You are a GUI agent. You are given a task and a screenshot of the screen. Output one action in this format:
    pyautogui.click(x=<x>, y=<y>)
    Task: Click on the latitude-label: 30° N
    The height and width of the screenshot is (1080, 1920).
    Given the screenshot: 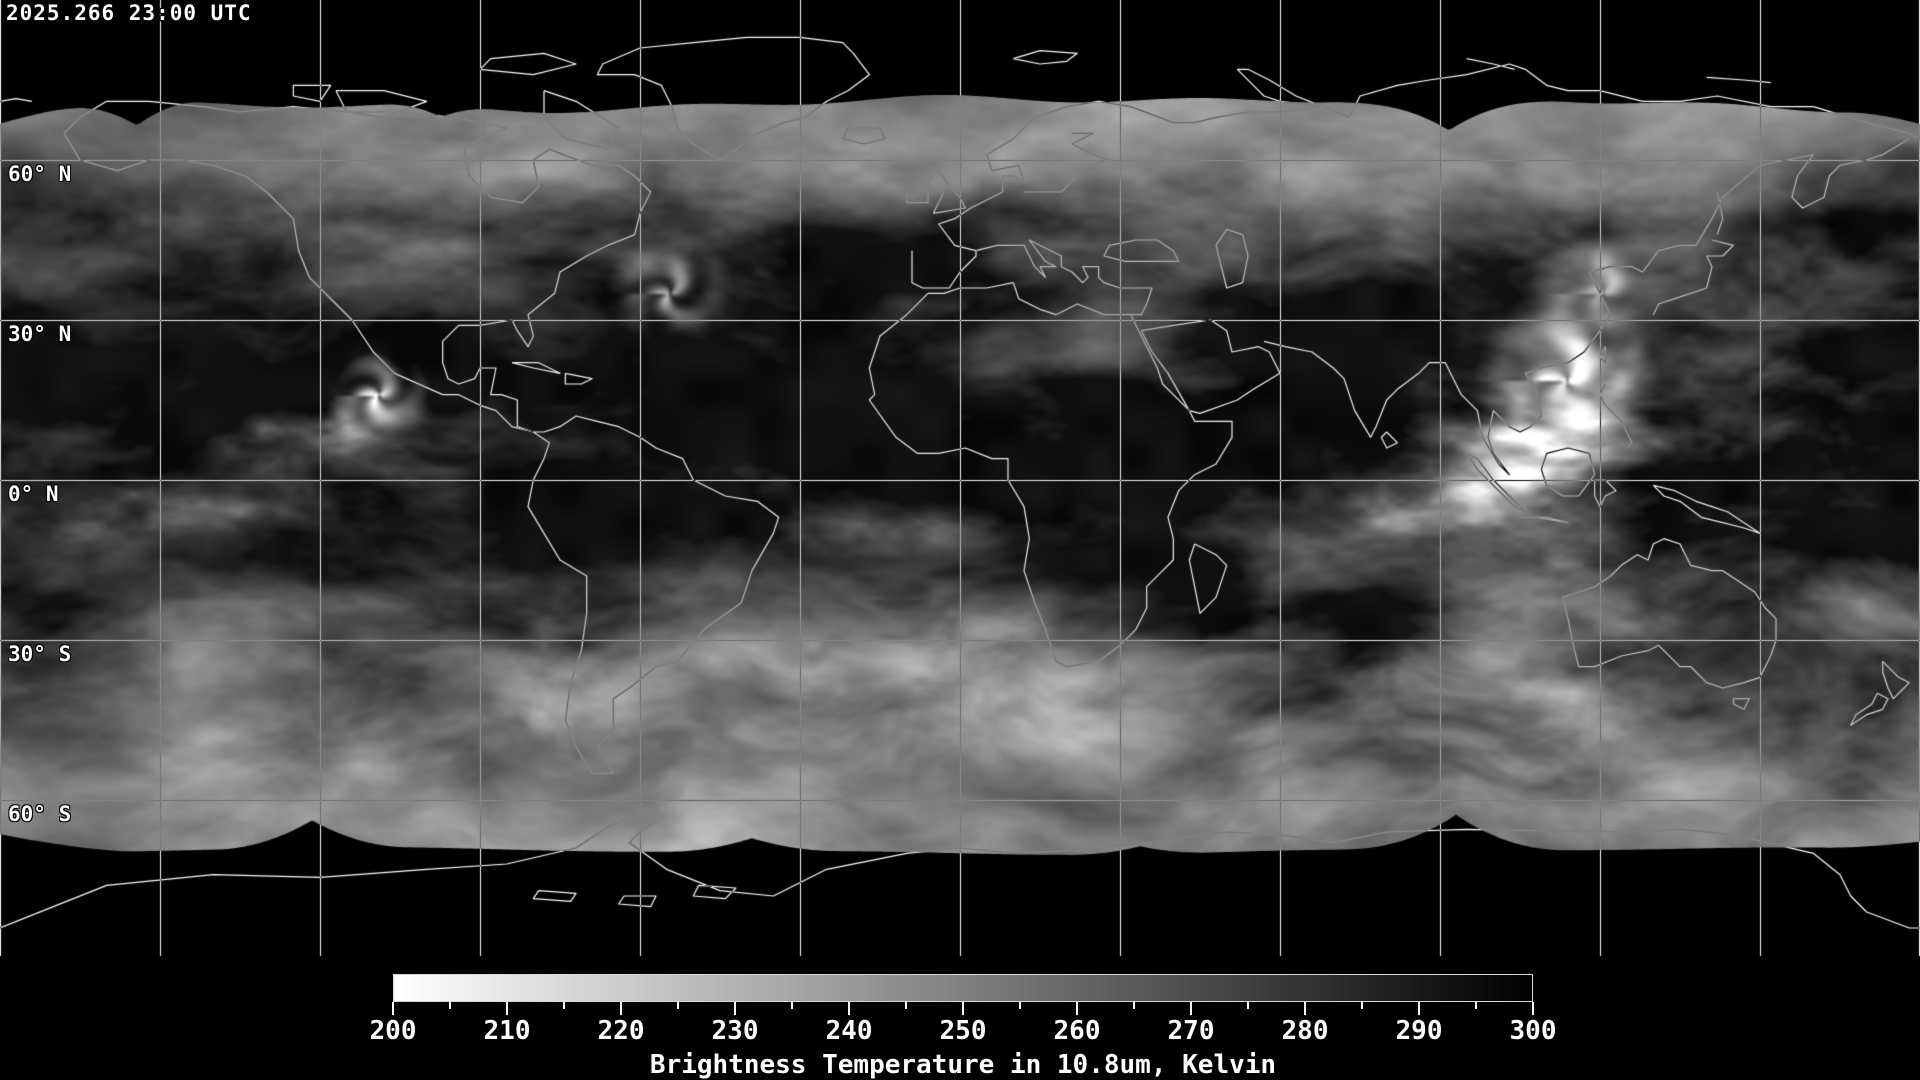 What is the action you would take?
    pyautogui.click(x=40, y=334)
    